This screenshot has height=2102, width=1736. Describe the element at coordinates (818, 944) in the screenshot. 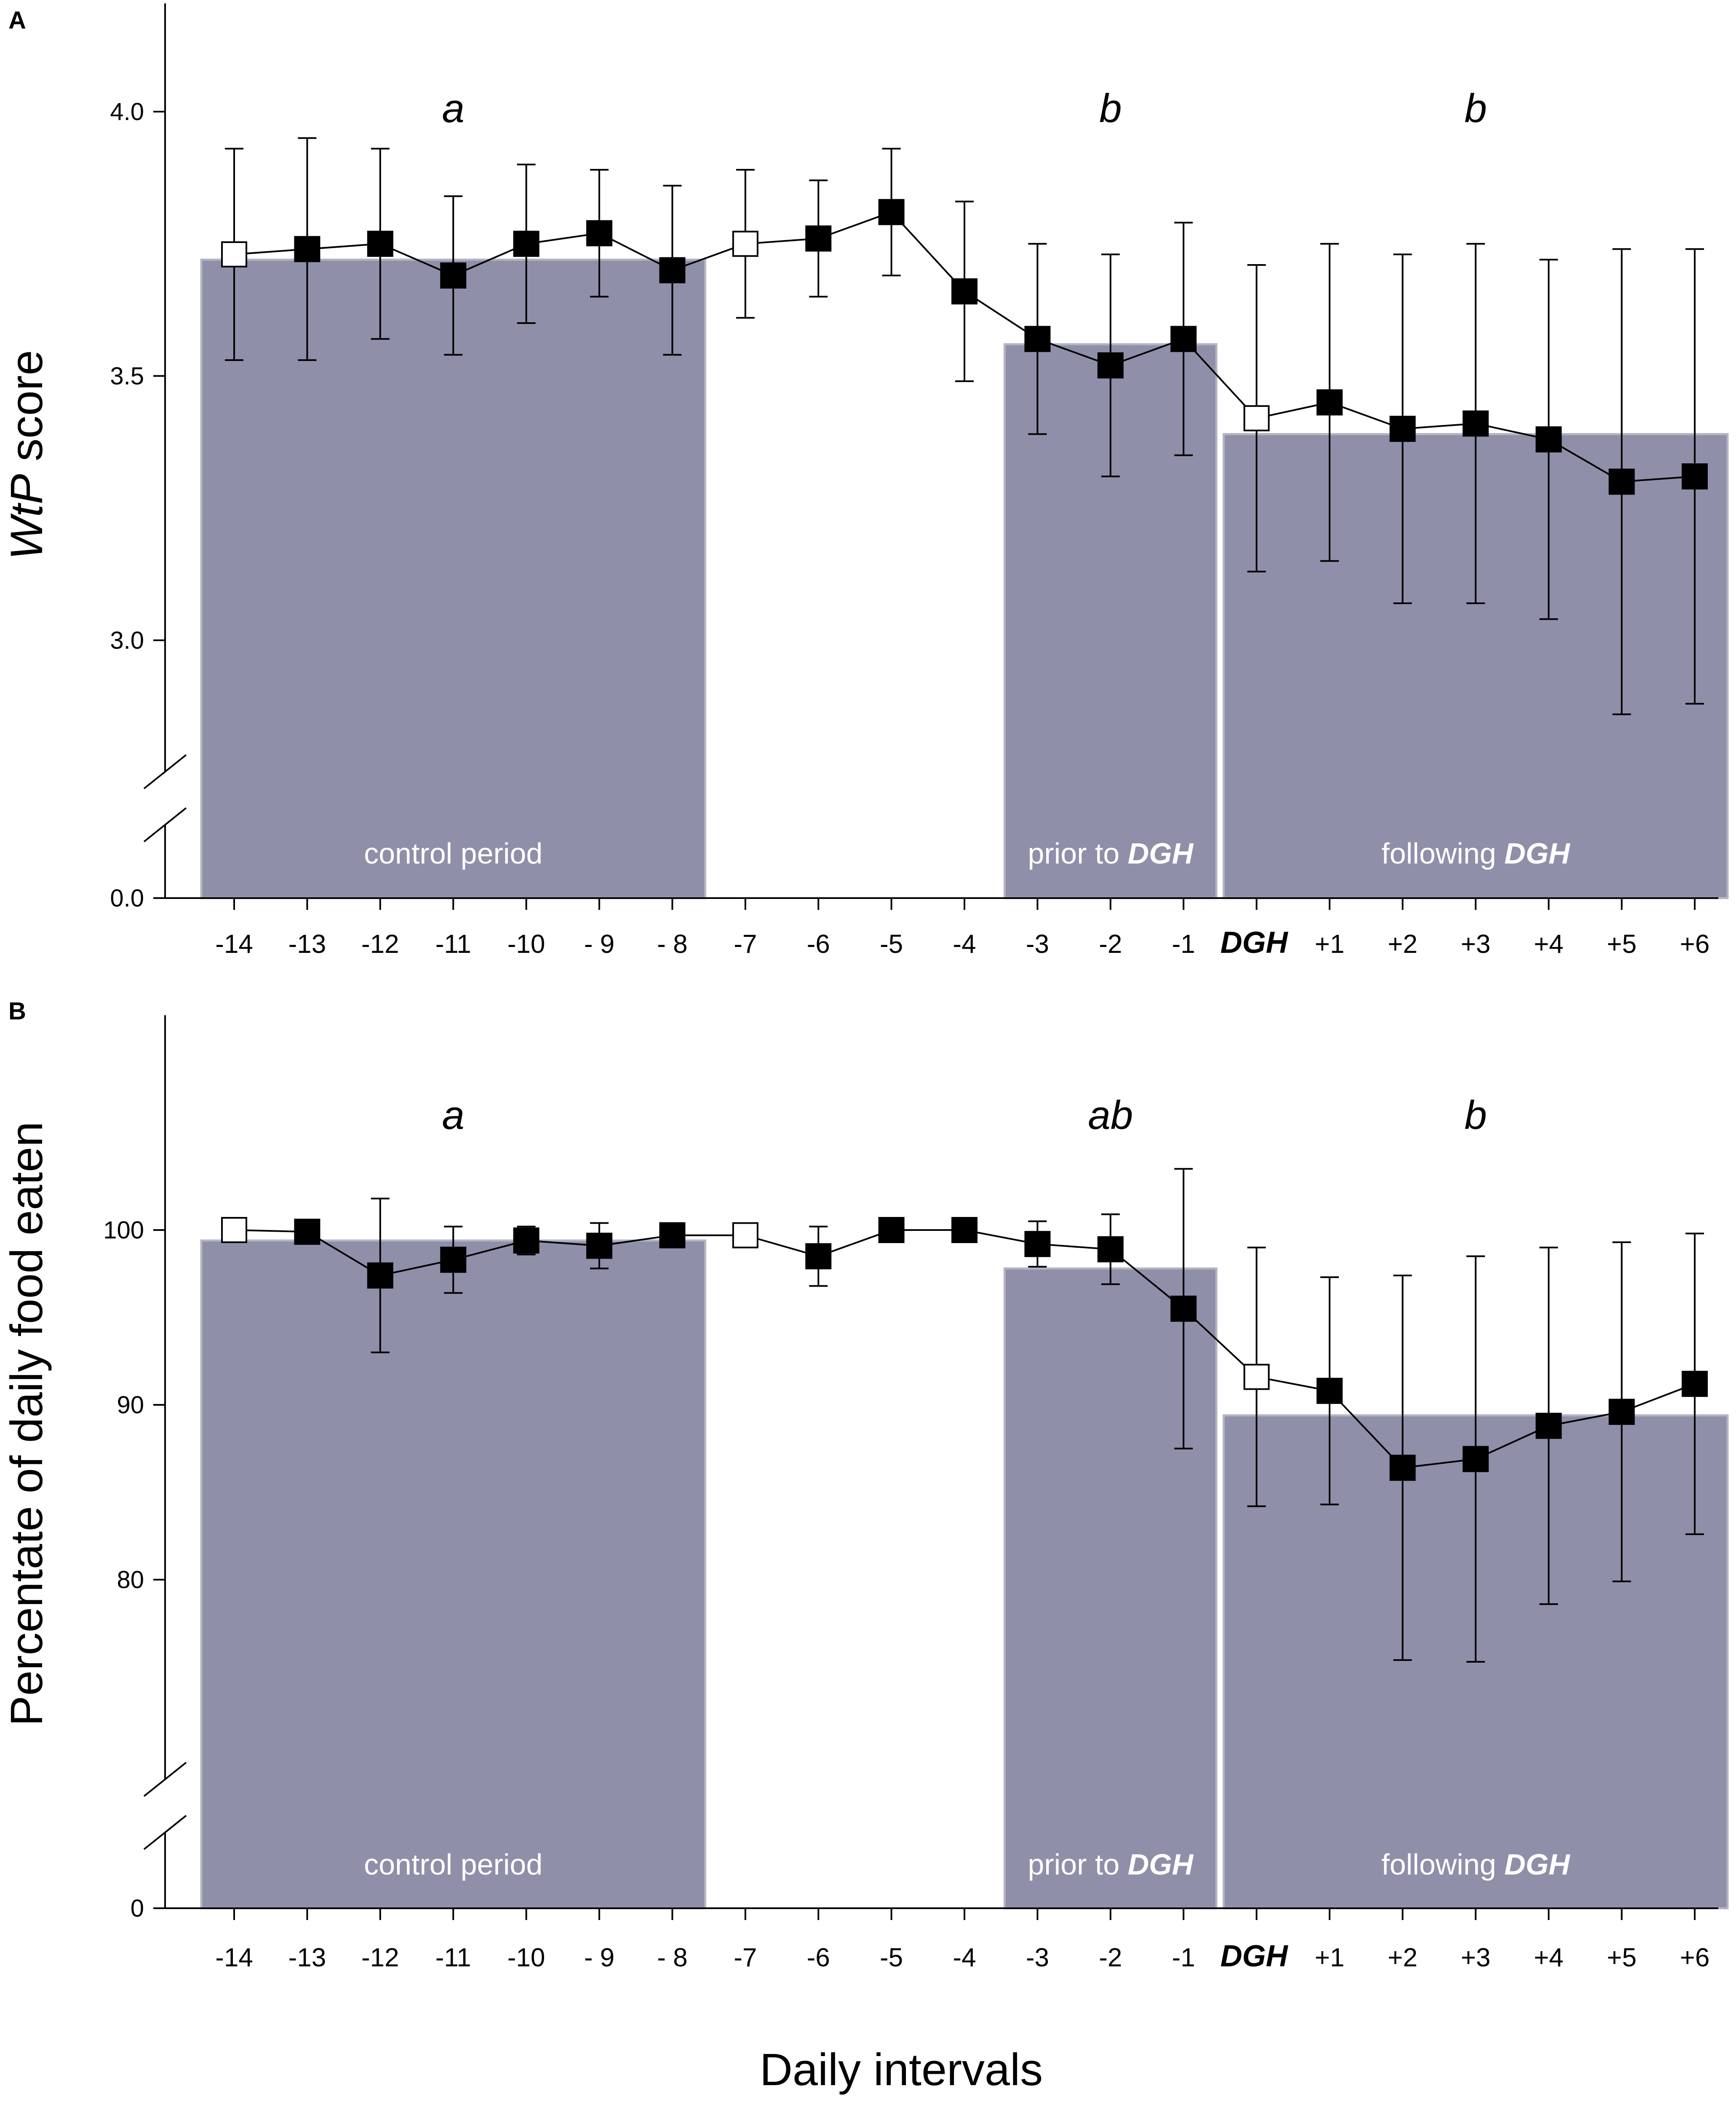

I see `panel-a-x-tick-label-8: -6` at that location.